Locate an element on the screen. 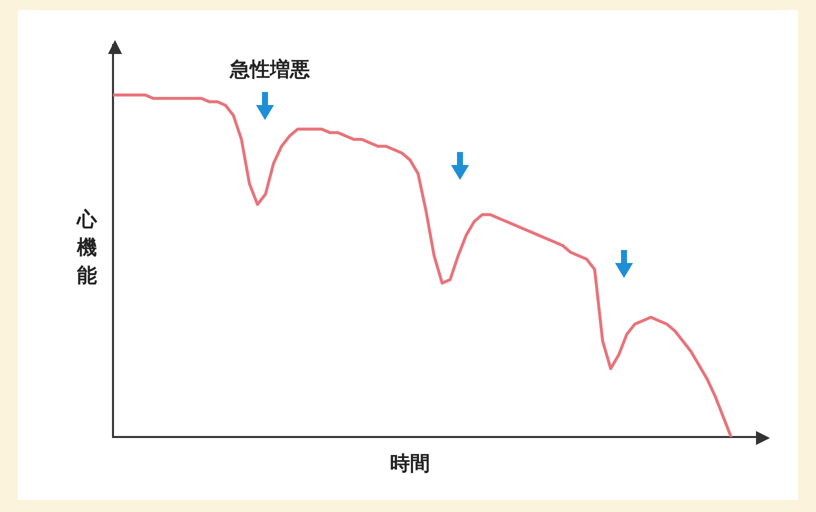 This screenshot has width=816, height=512. y-axis-title: 心機能 is located at coordinates (87, 247).